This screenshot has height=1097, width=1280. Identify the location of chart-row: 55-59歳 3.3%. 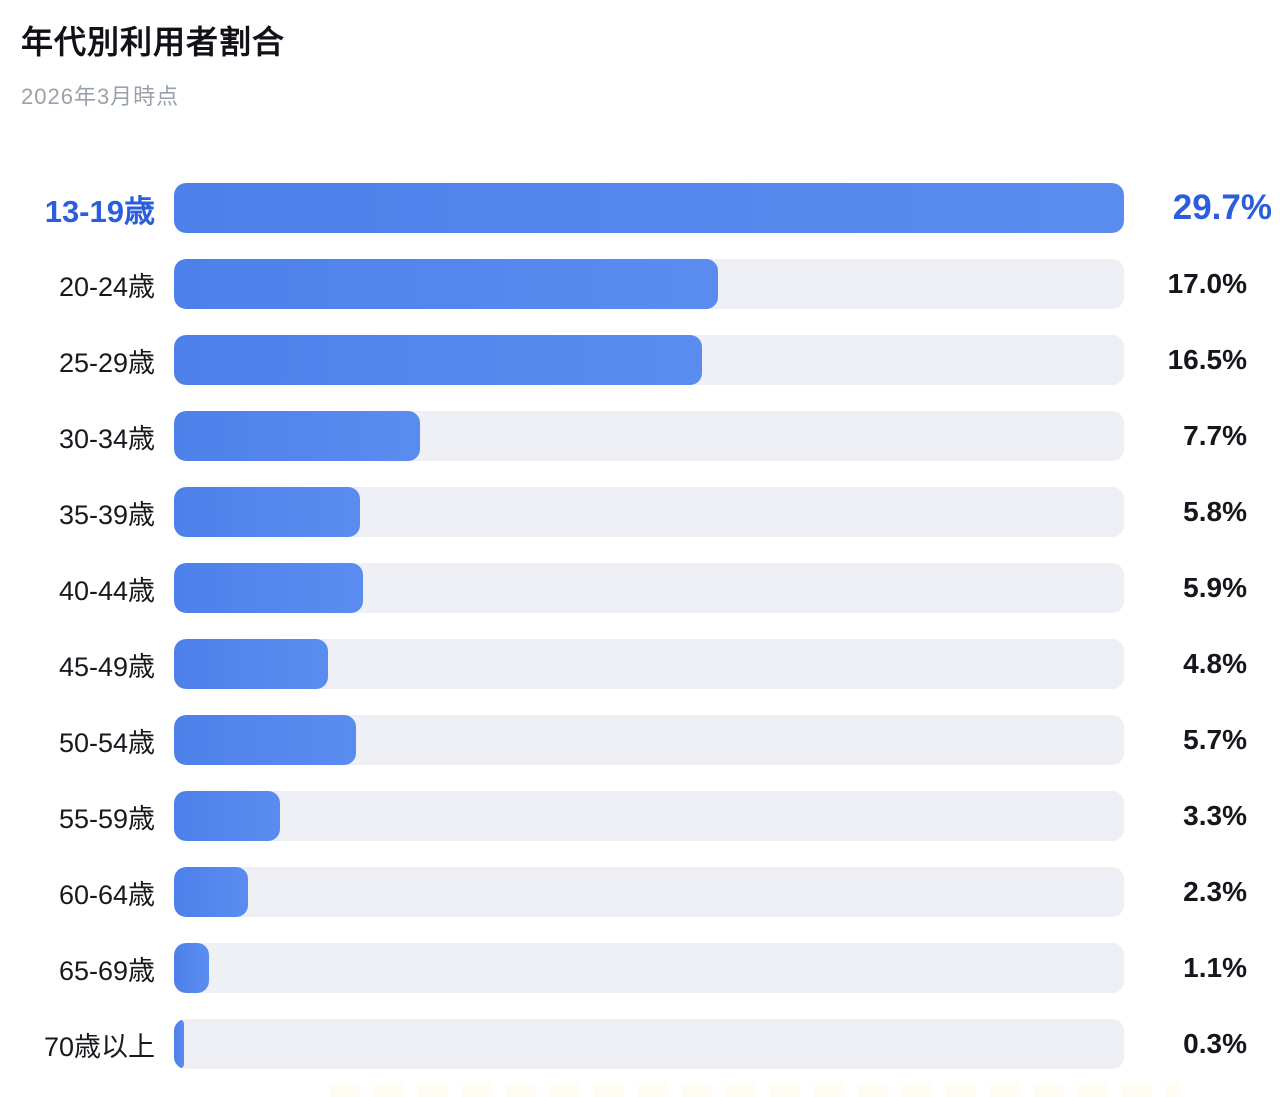
(640, 816).